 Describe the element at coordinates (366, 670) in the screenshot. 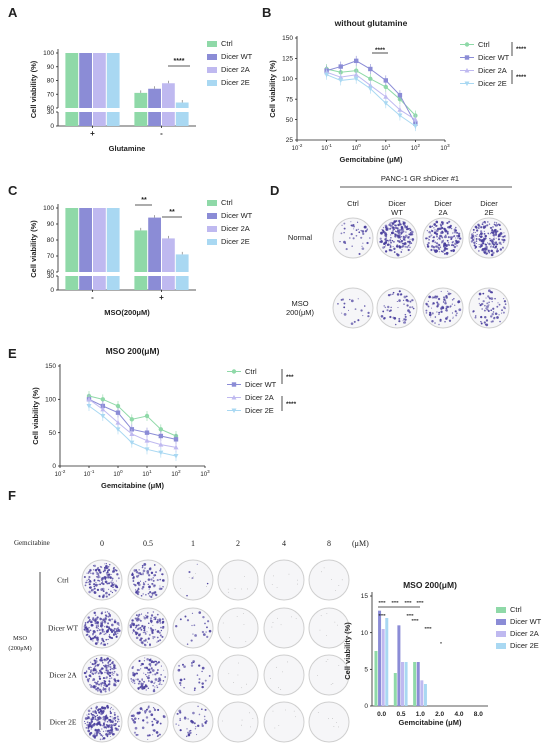

I see `y-tick-label: 5` at that location.